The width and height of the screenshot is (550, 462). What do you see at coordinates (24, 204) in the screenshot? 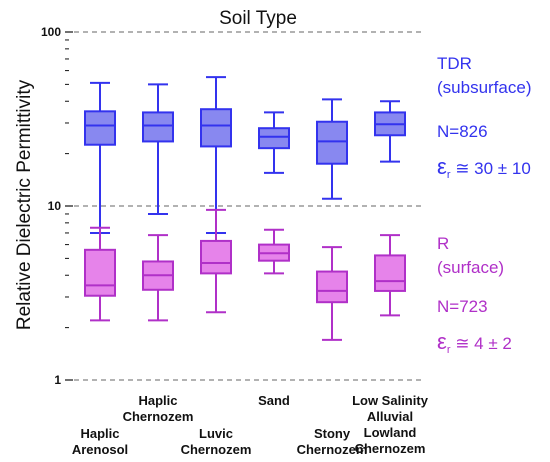
I see `y-axis-label: Relative Dielectric Permittivity` at bounding box center [24, 204].